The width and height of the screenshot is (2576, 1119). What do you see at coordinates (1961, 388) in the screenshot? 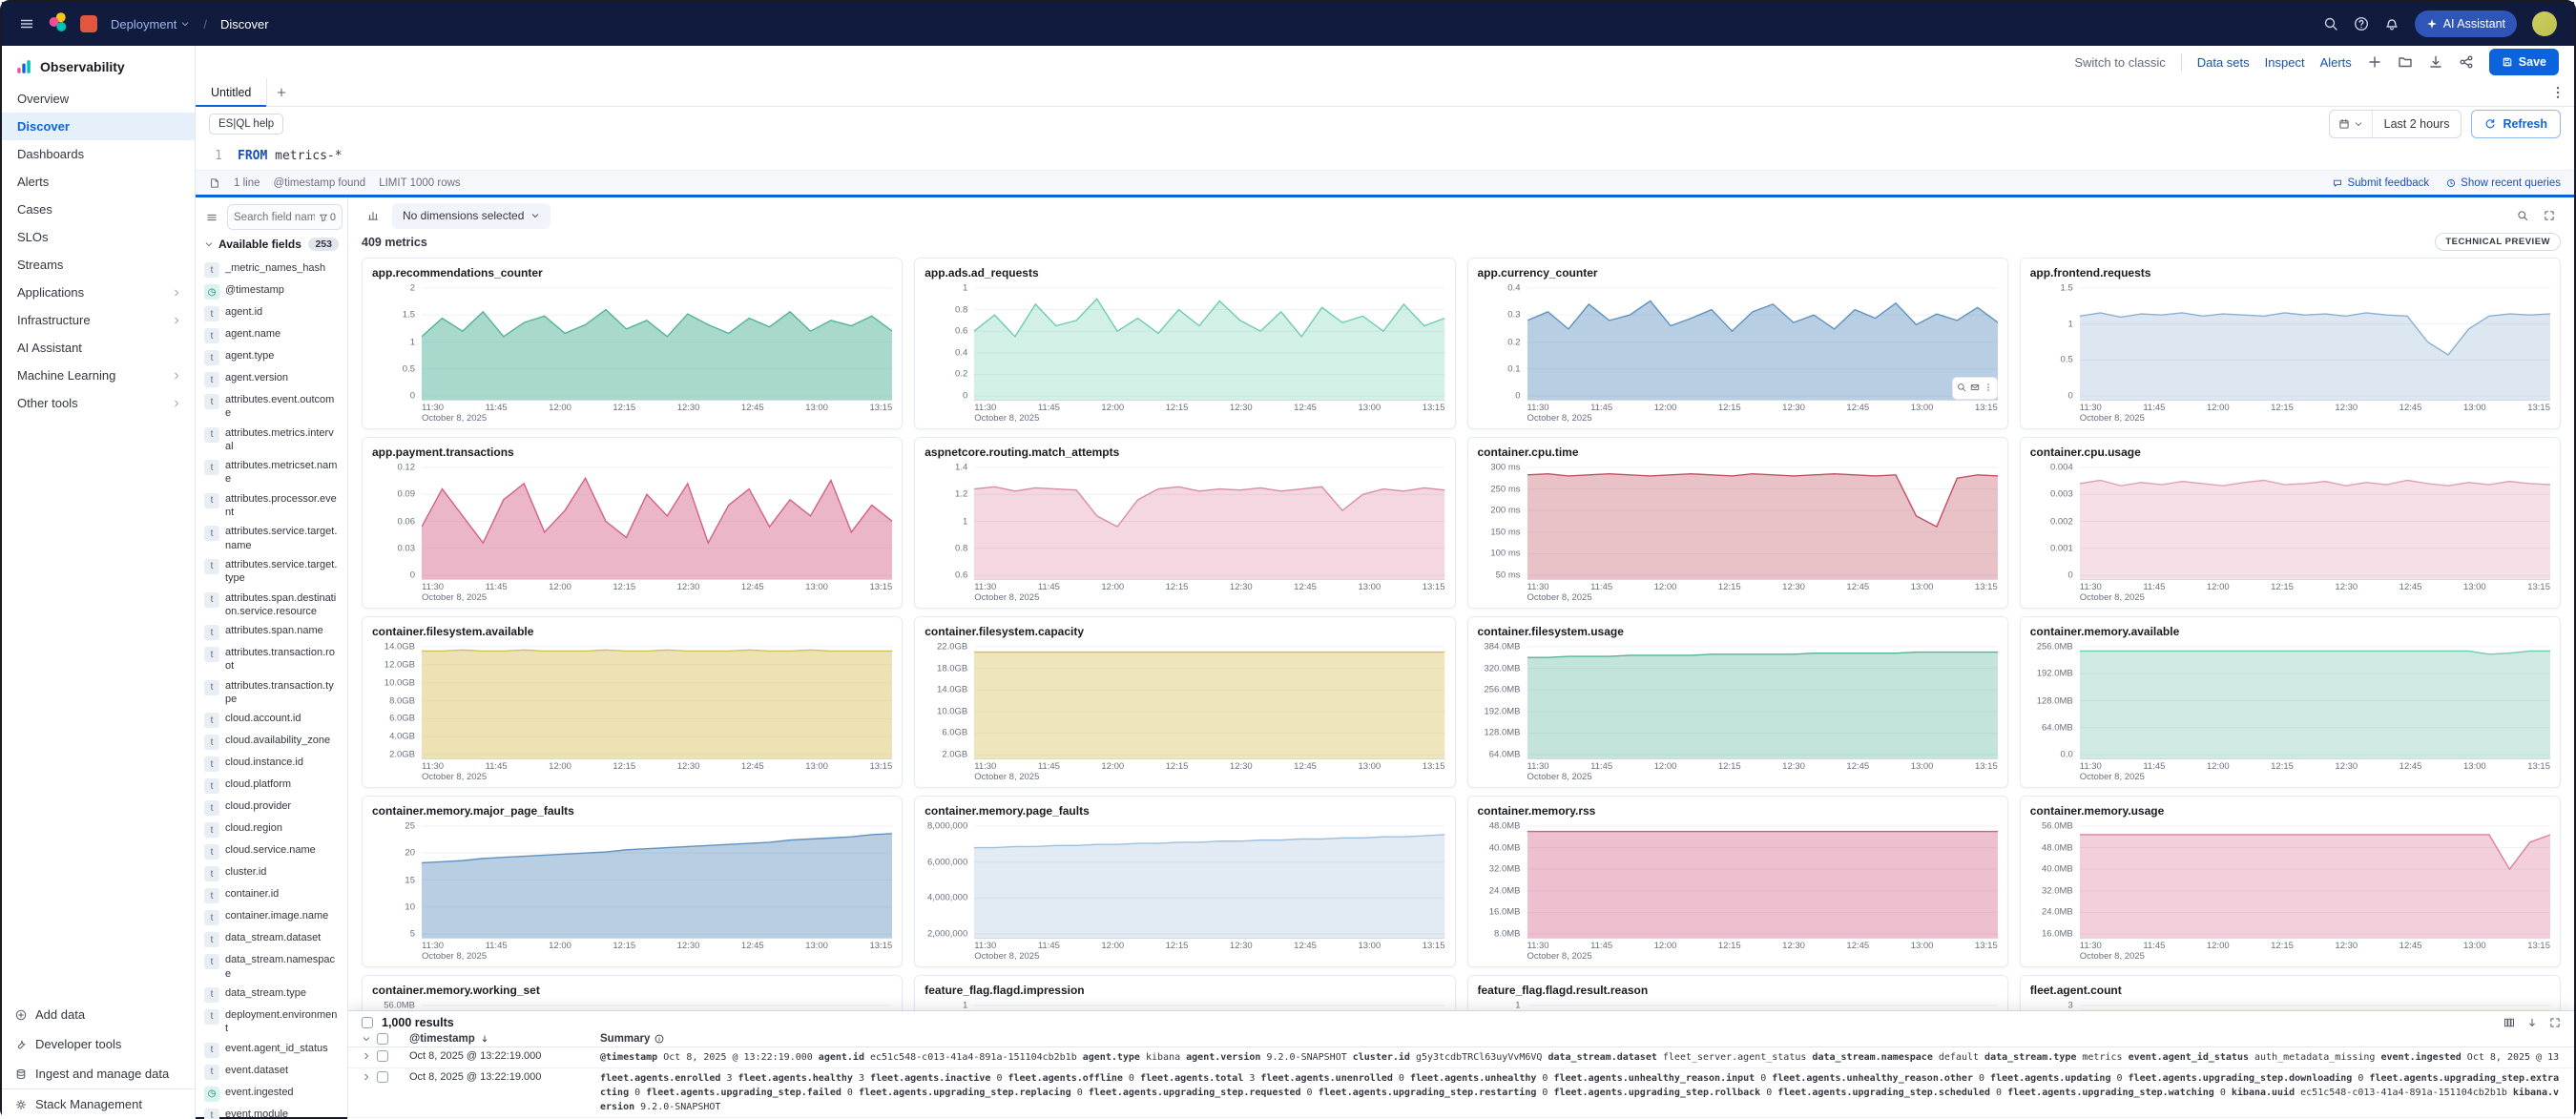
I see `explore-icon` at bounding box center [1961, 388].